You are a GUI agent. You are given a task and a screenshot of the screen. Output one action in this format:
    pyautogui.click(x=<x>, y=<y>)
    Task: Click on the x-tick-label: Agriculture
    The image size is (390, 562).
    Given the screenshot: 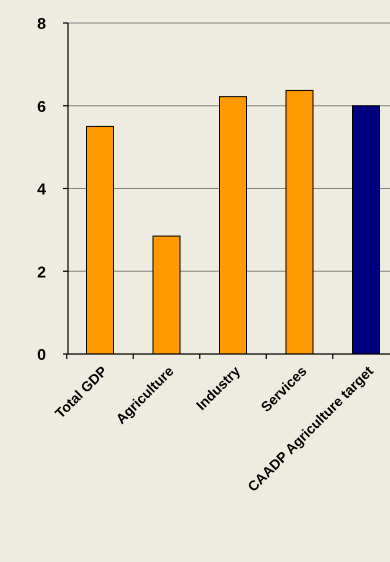 What is the action you would take?
    pyautogui.click(x=144, y=395)
    